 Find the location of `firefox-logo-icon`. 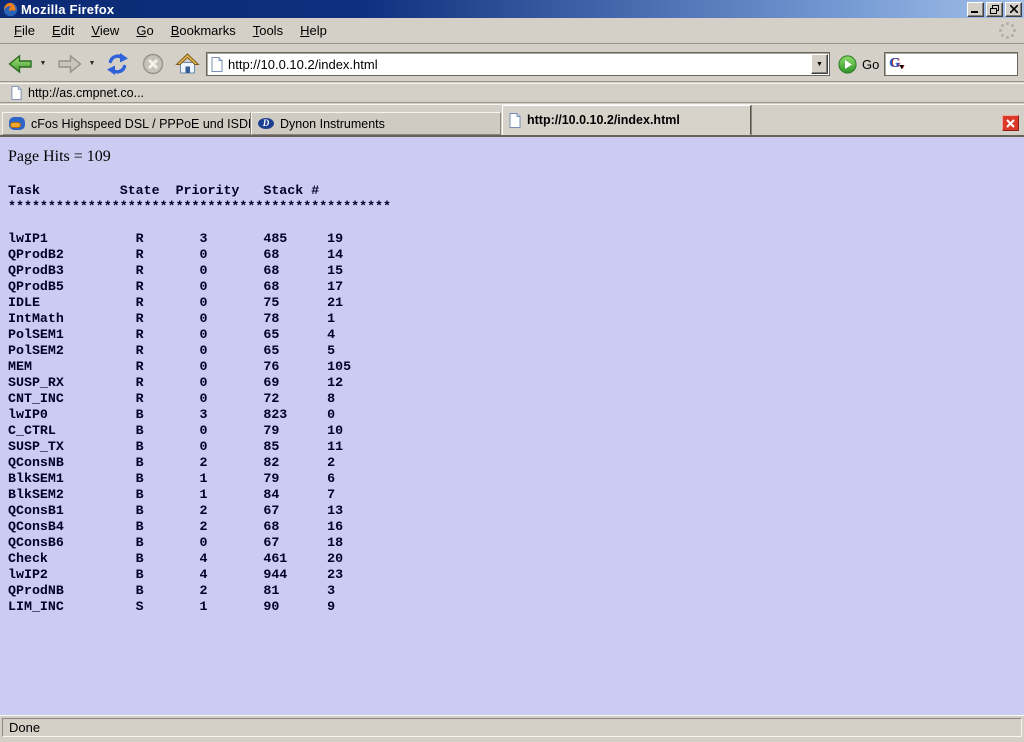

firefox-logo-icon is located at coordinates (10, 9).